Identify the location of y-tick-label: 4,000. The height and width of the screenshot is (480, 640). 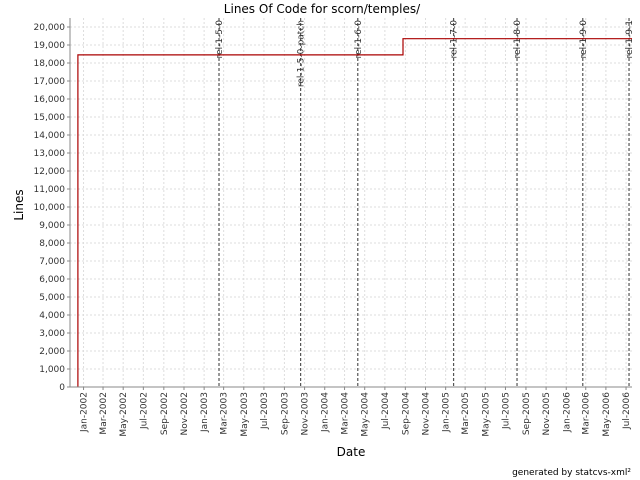
(52, 316).